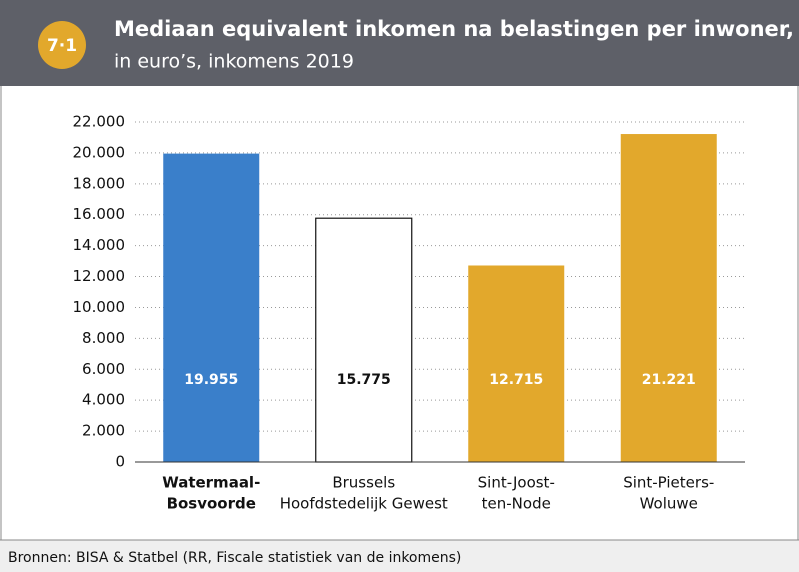  I want to click on y-tick-label: 18.000, so click(99, 183).